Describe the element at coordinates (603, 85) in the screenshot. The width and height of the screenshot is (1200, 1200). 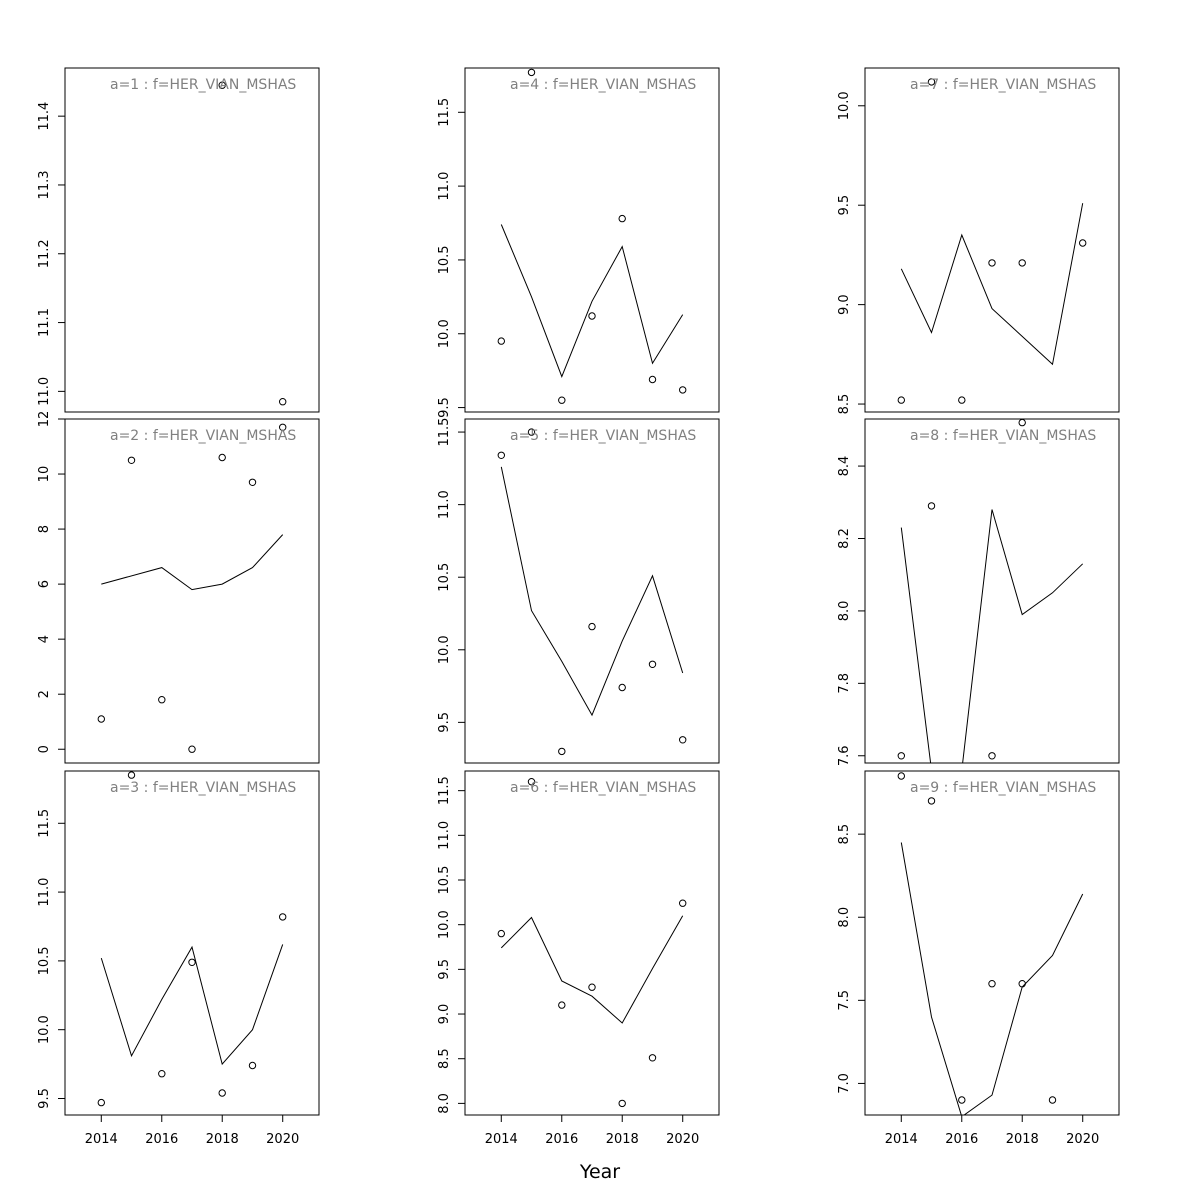
I see `panel-title: a=4 : f=HER_VIAN_MSHAS` at that location.